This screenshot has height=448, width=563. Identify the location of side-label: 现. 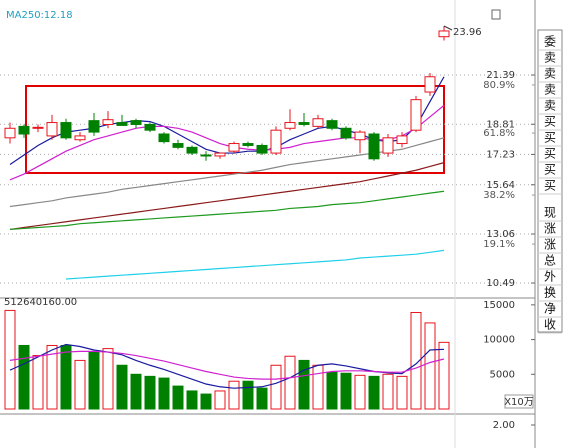
(550, 213).